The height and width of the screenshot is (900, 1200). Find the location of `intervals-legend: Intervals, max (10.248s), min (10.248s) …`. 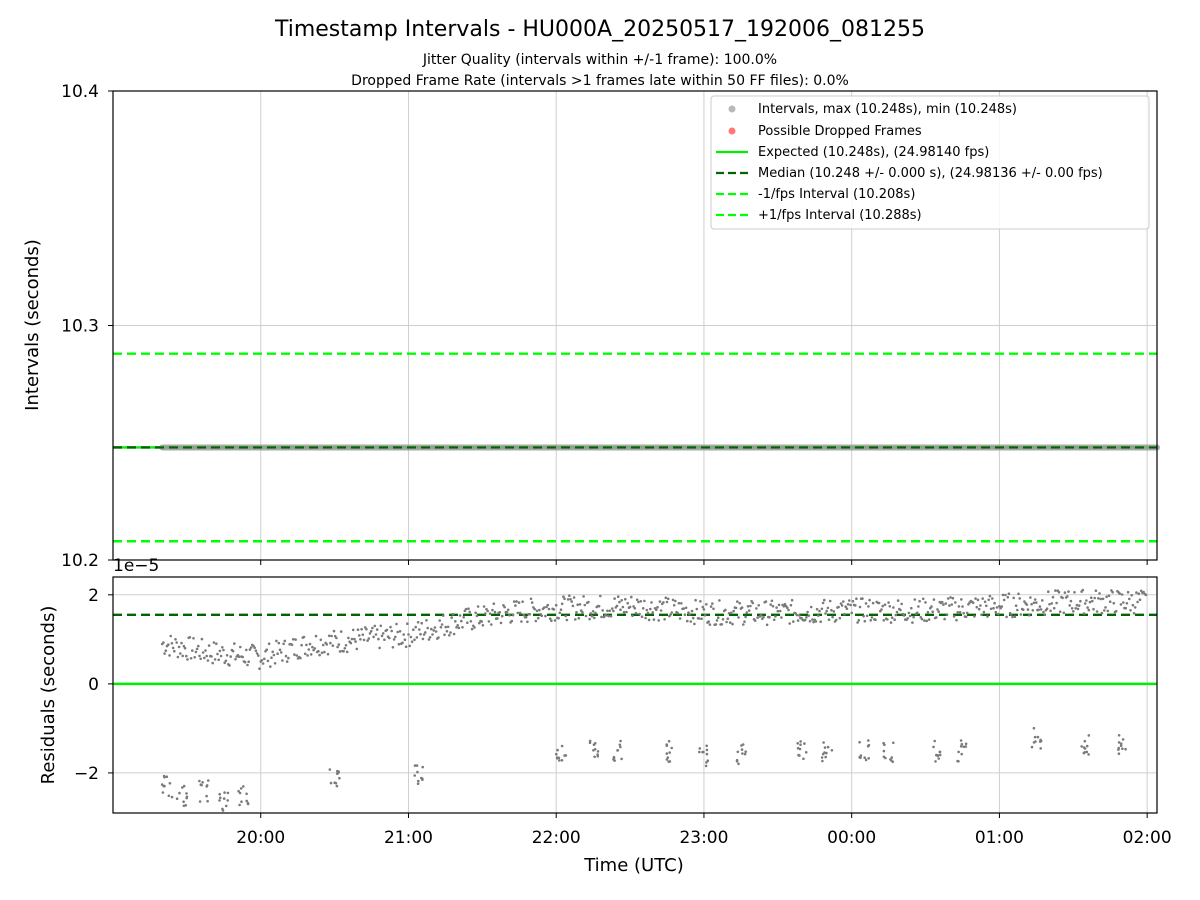

intervals-legend: Intervals, max (10.248s), min (10.248s) … is located at coordinates (930, 162).